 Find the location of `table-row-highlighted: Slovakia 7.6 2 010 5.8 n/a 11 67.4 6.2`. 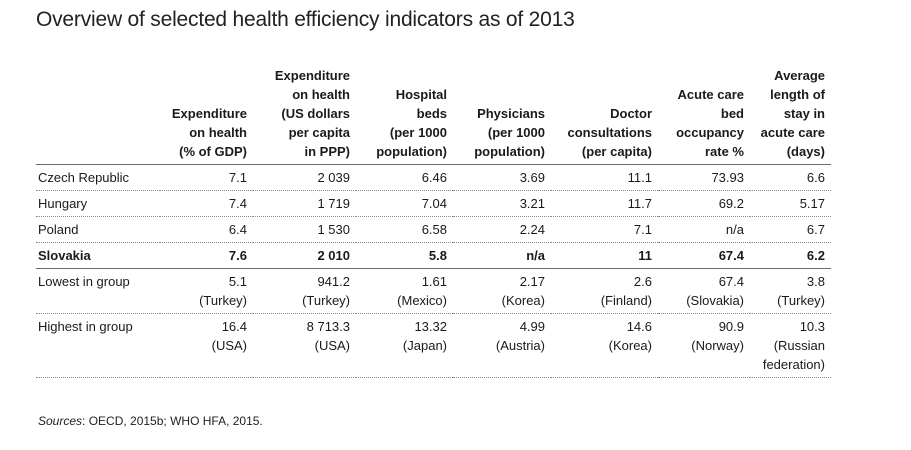

table-row-highlighted: Slovakia 7.6 2 010 5.8 n/a 11 67.4 6.2 is located at coordinates (433, 255).